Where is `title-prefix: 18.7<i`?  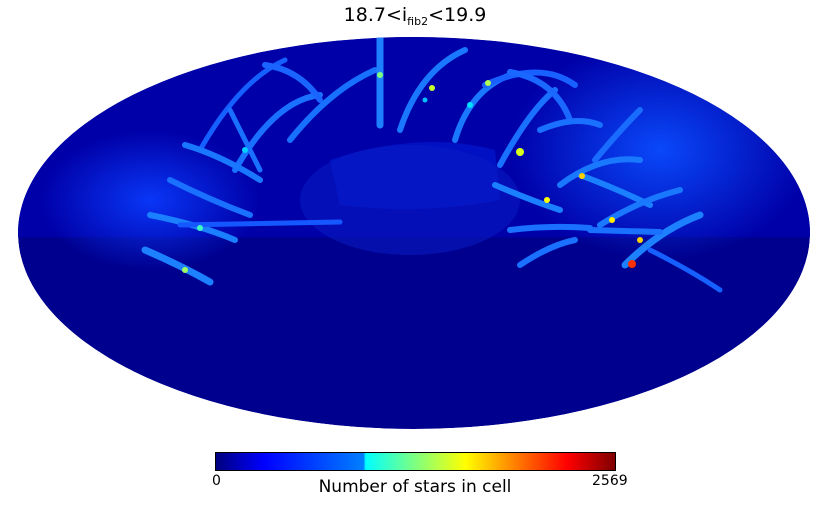
title-prefix: 18.7<i is located at coordinates (375, 15).